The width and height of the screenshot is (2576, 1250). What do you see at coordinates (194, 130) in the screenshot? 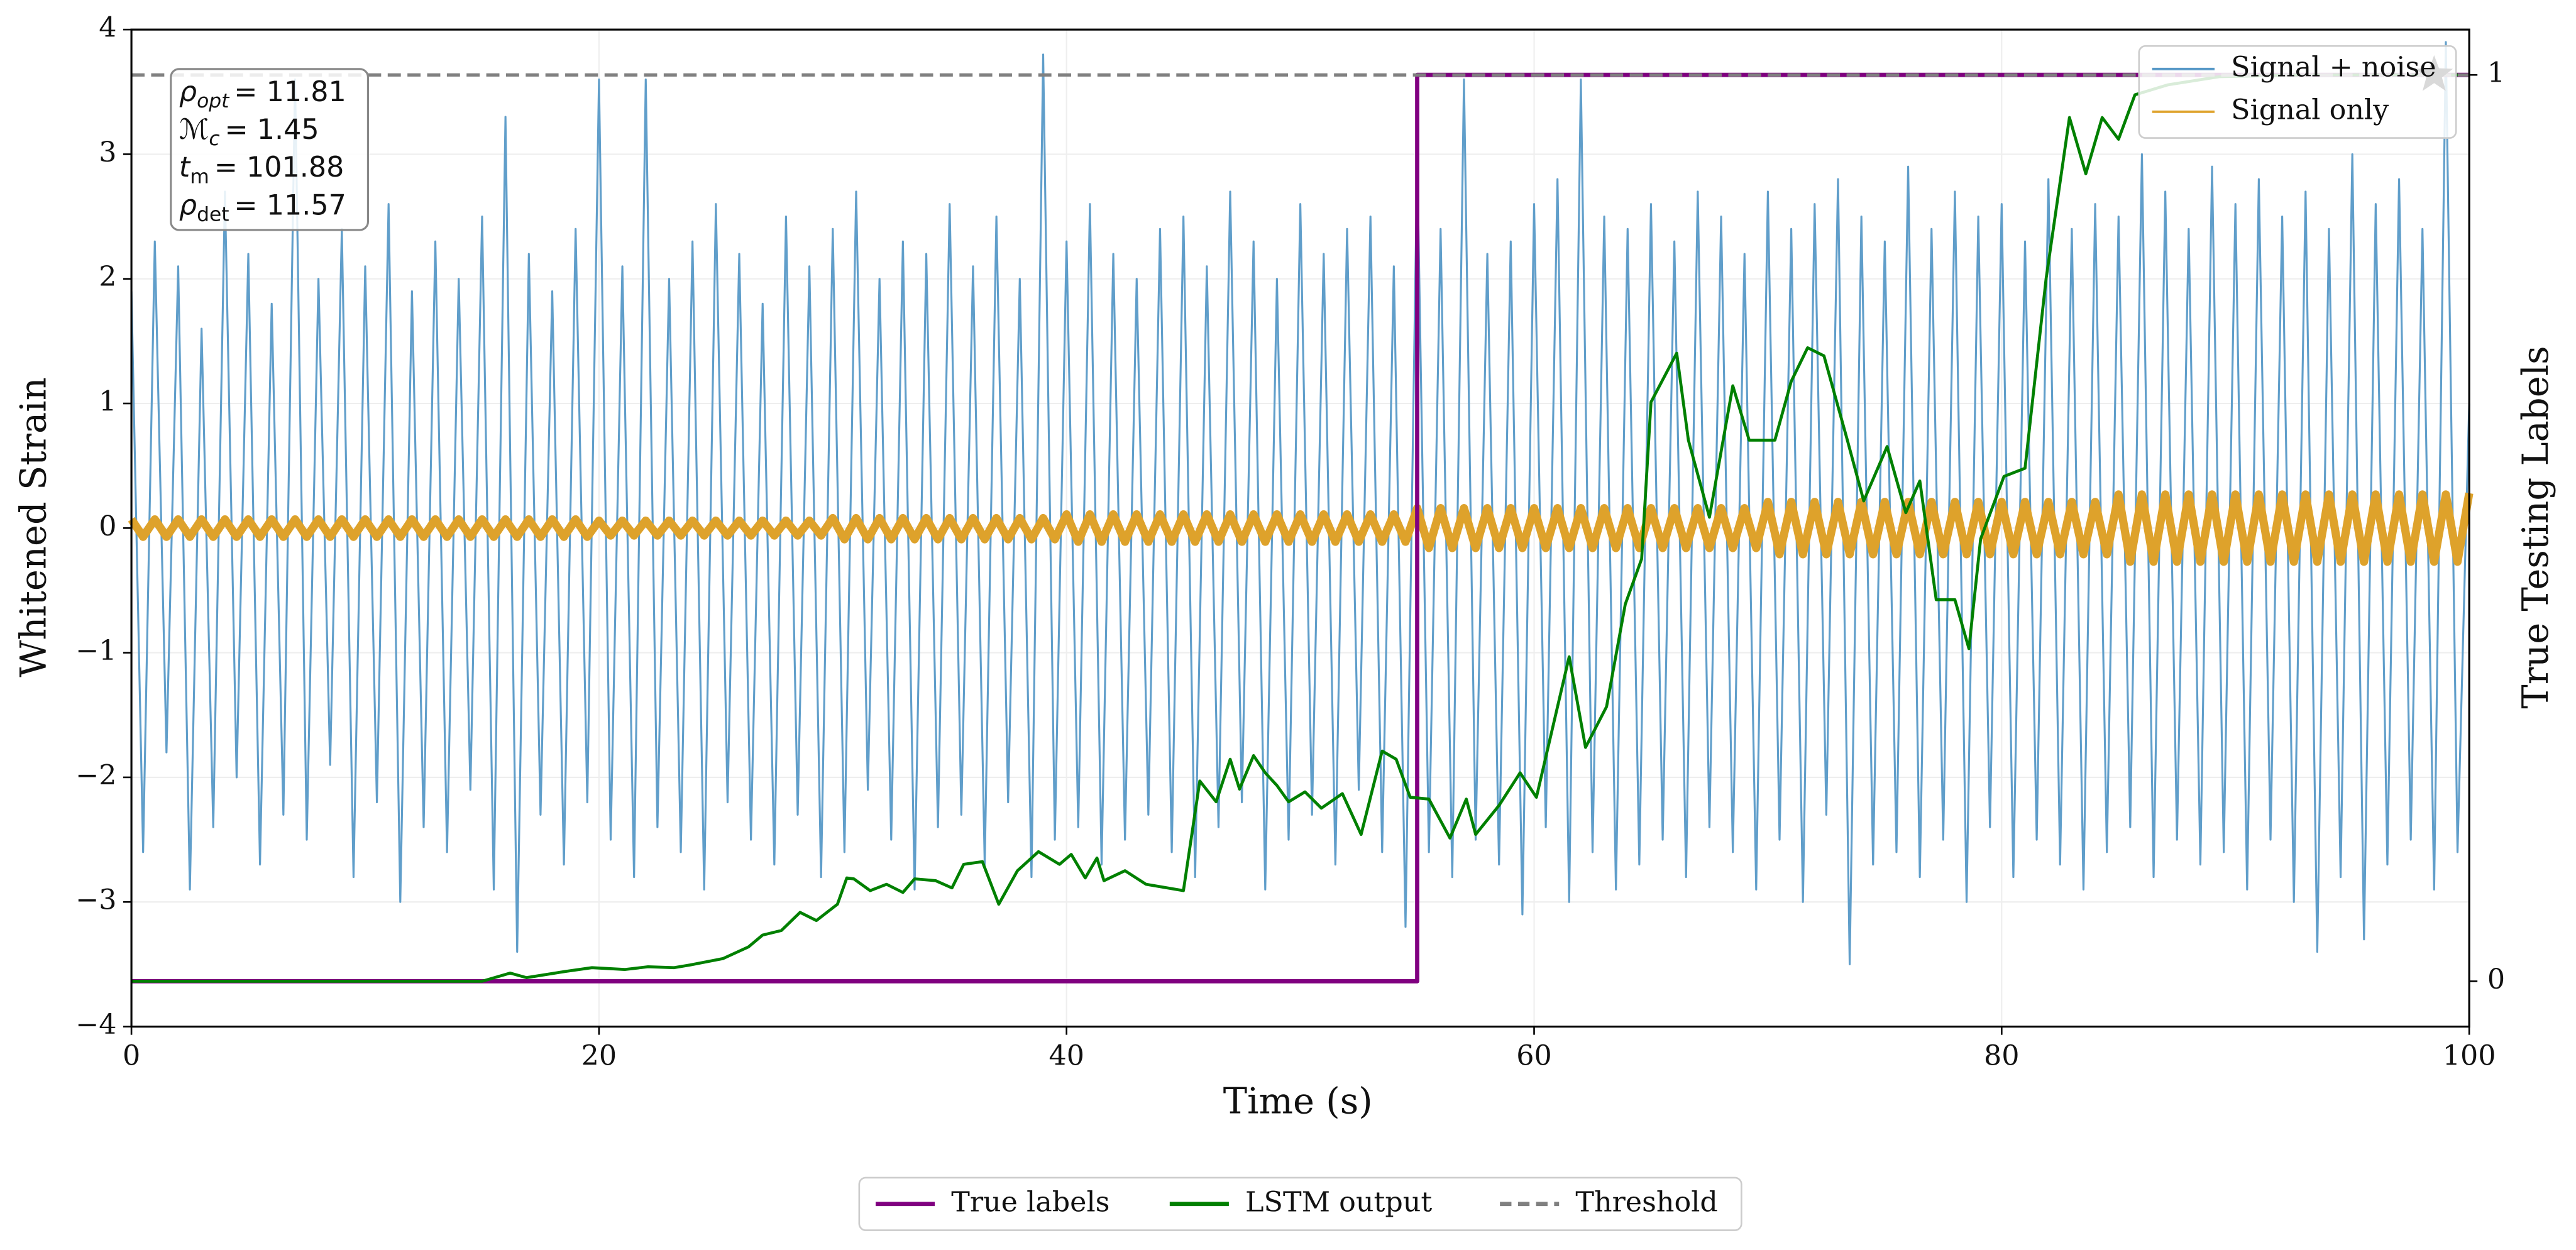
I see `annotation-symbol: ℳ` at bounding box center [194, 130].